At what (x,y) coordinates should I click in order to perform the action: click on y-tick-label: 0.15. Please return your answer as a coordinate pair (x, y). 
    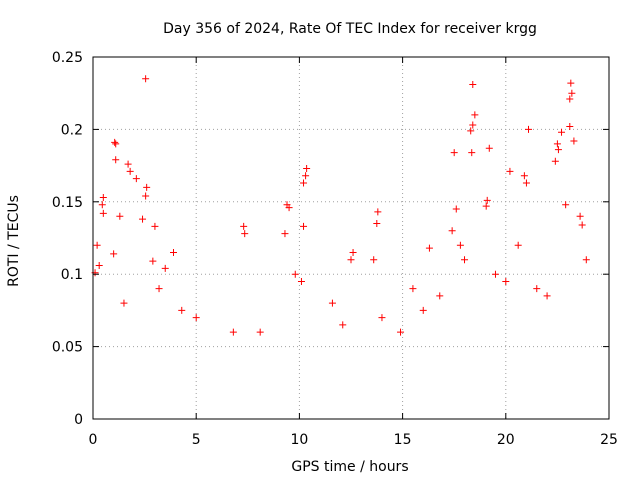
    Looking at the image, I should click on (67, 203).